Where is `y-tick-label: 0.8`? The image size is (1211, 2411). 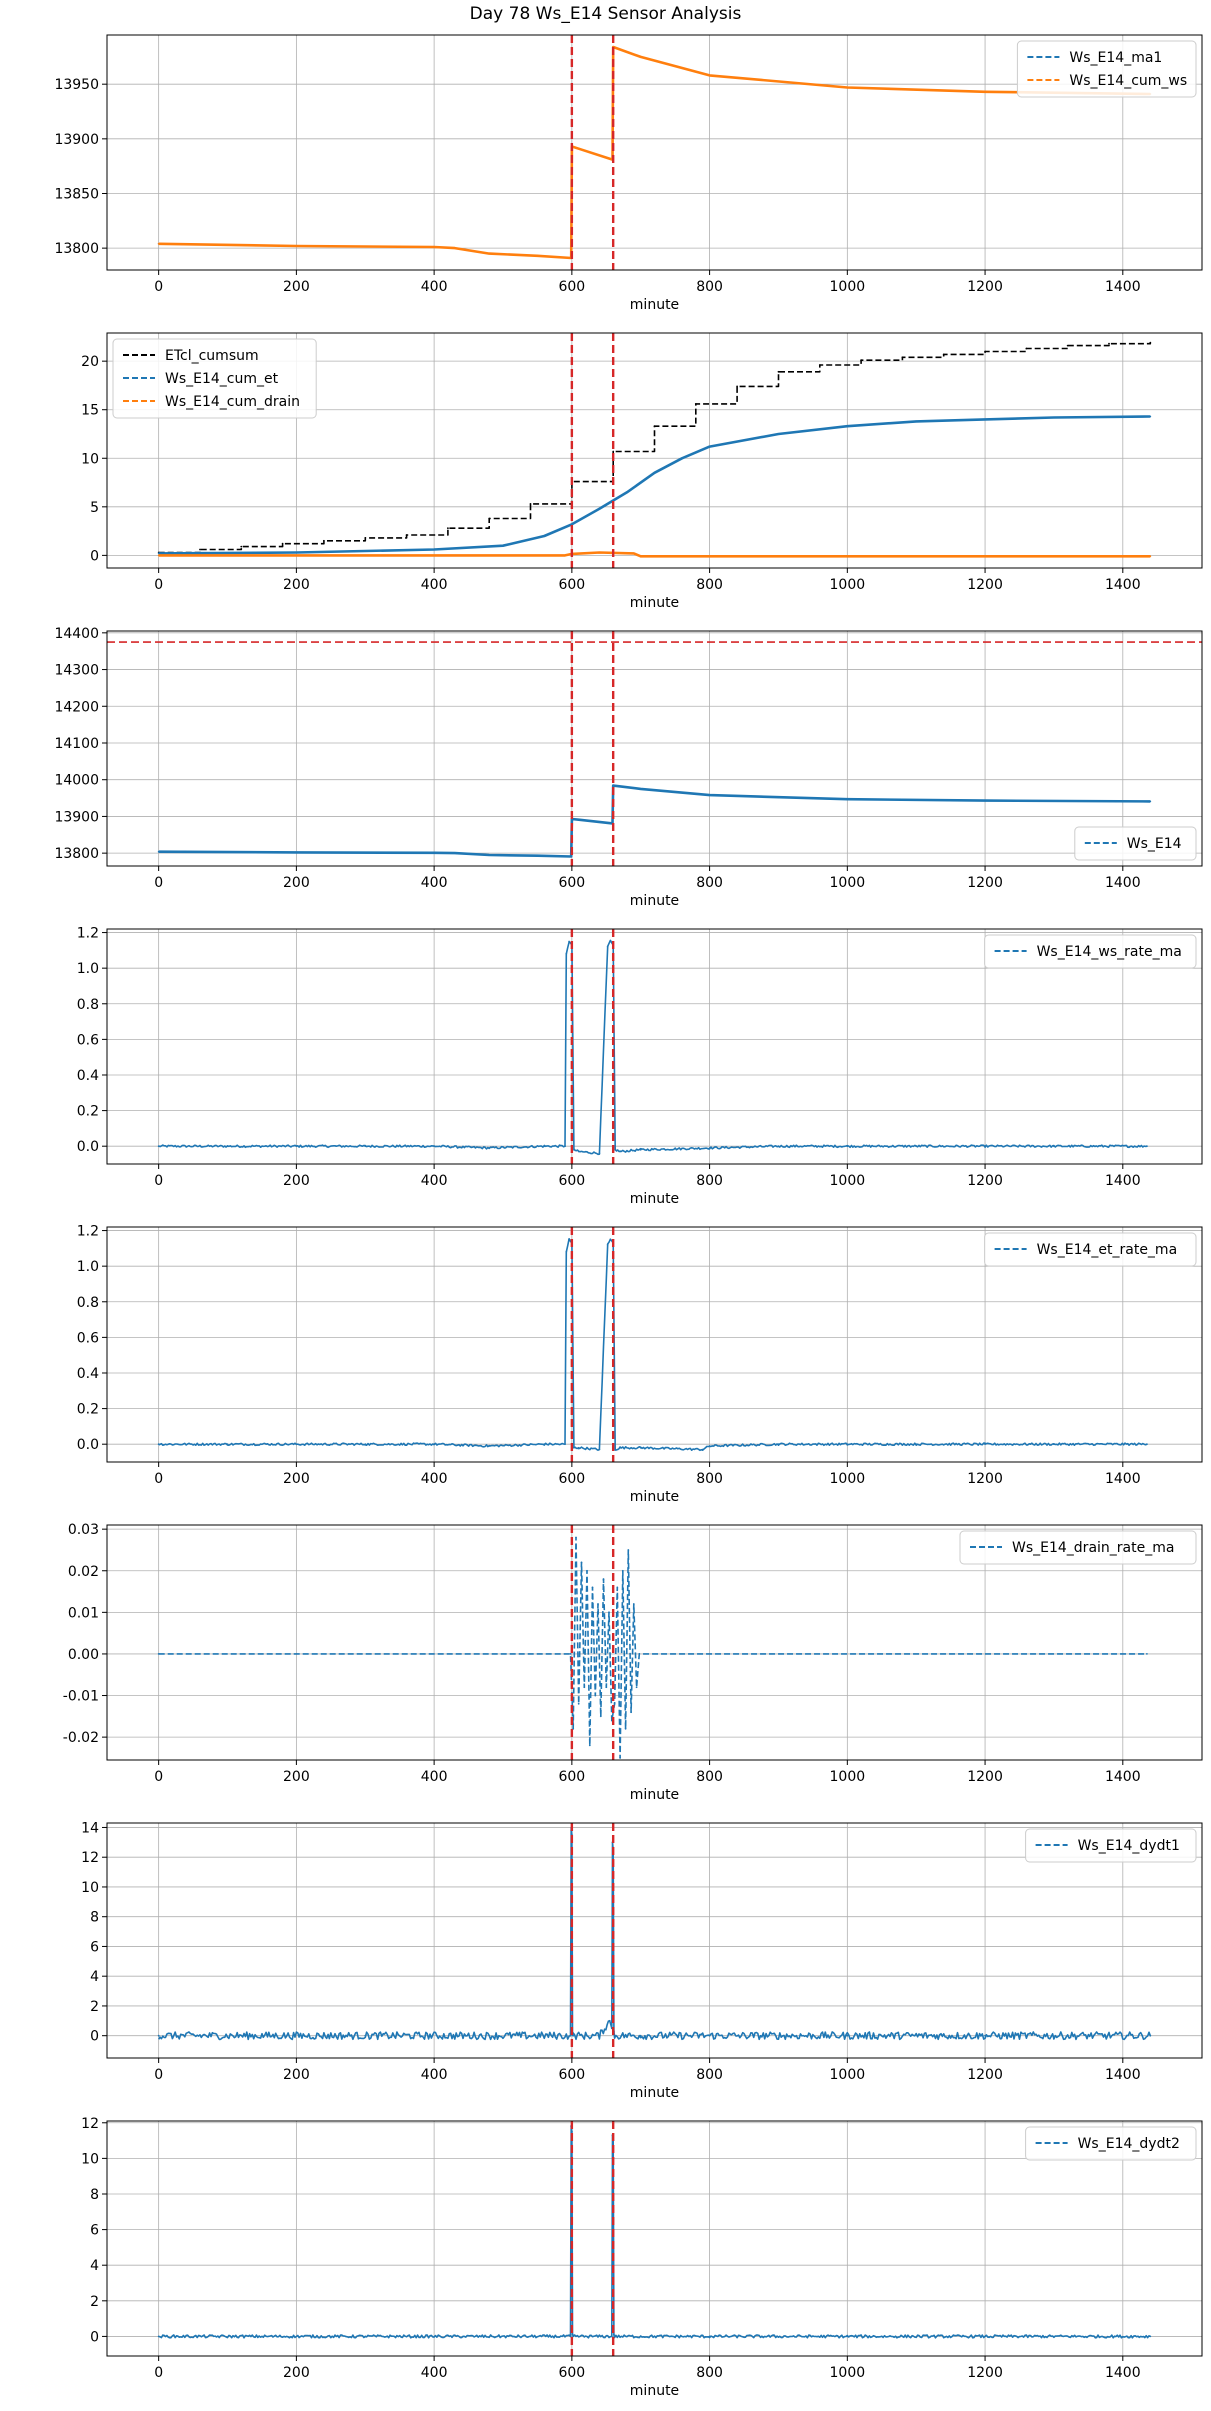
y-tick-label: 0.8 is located at coordinates (88, 1005).